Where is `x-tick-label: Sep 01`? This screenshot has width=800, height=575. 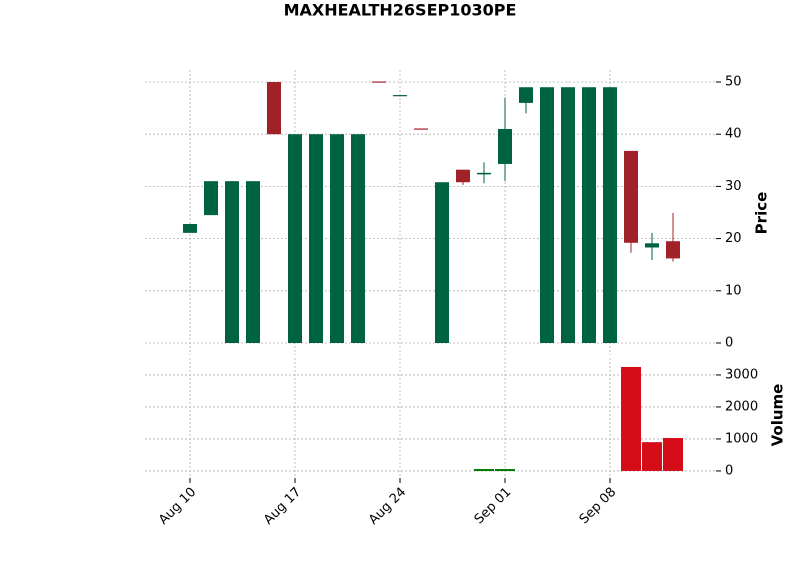 x-tick-label: Sep 01 is located at coordinates (493, 506).